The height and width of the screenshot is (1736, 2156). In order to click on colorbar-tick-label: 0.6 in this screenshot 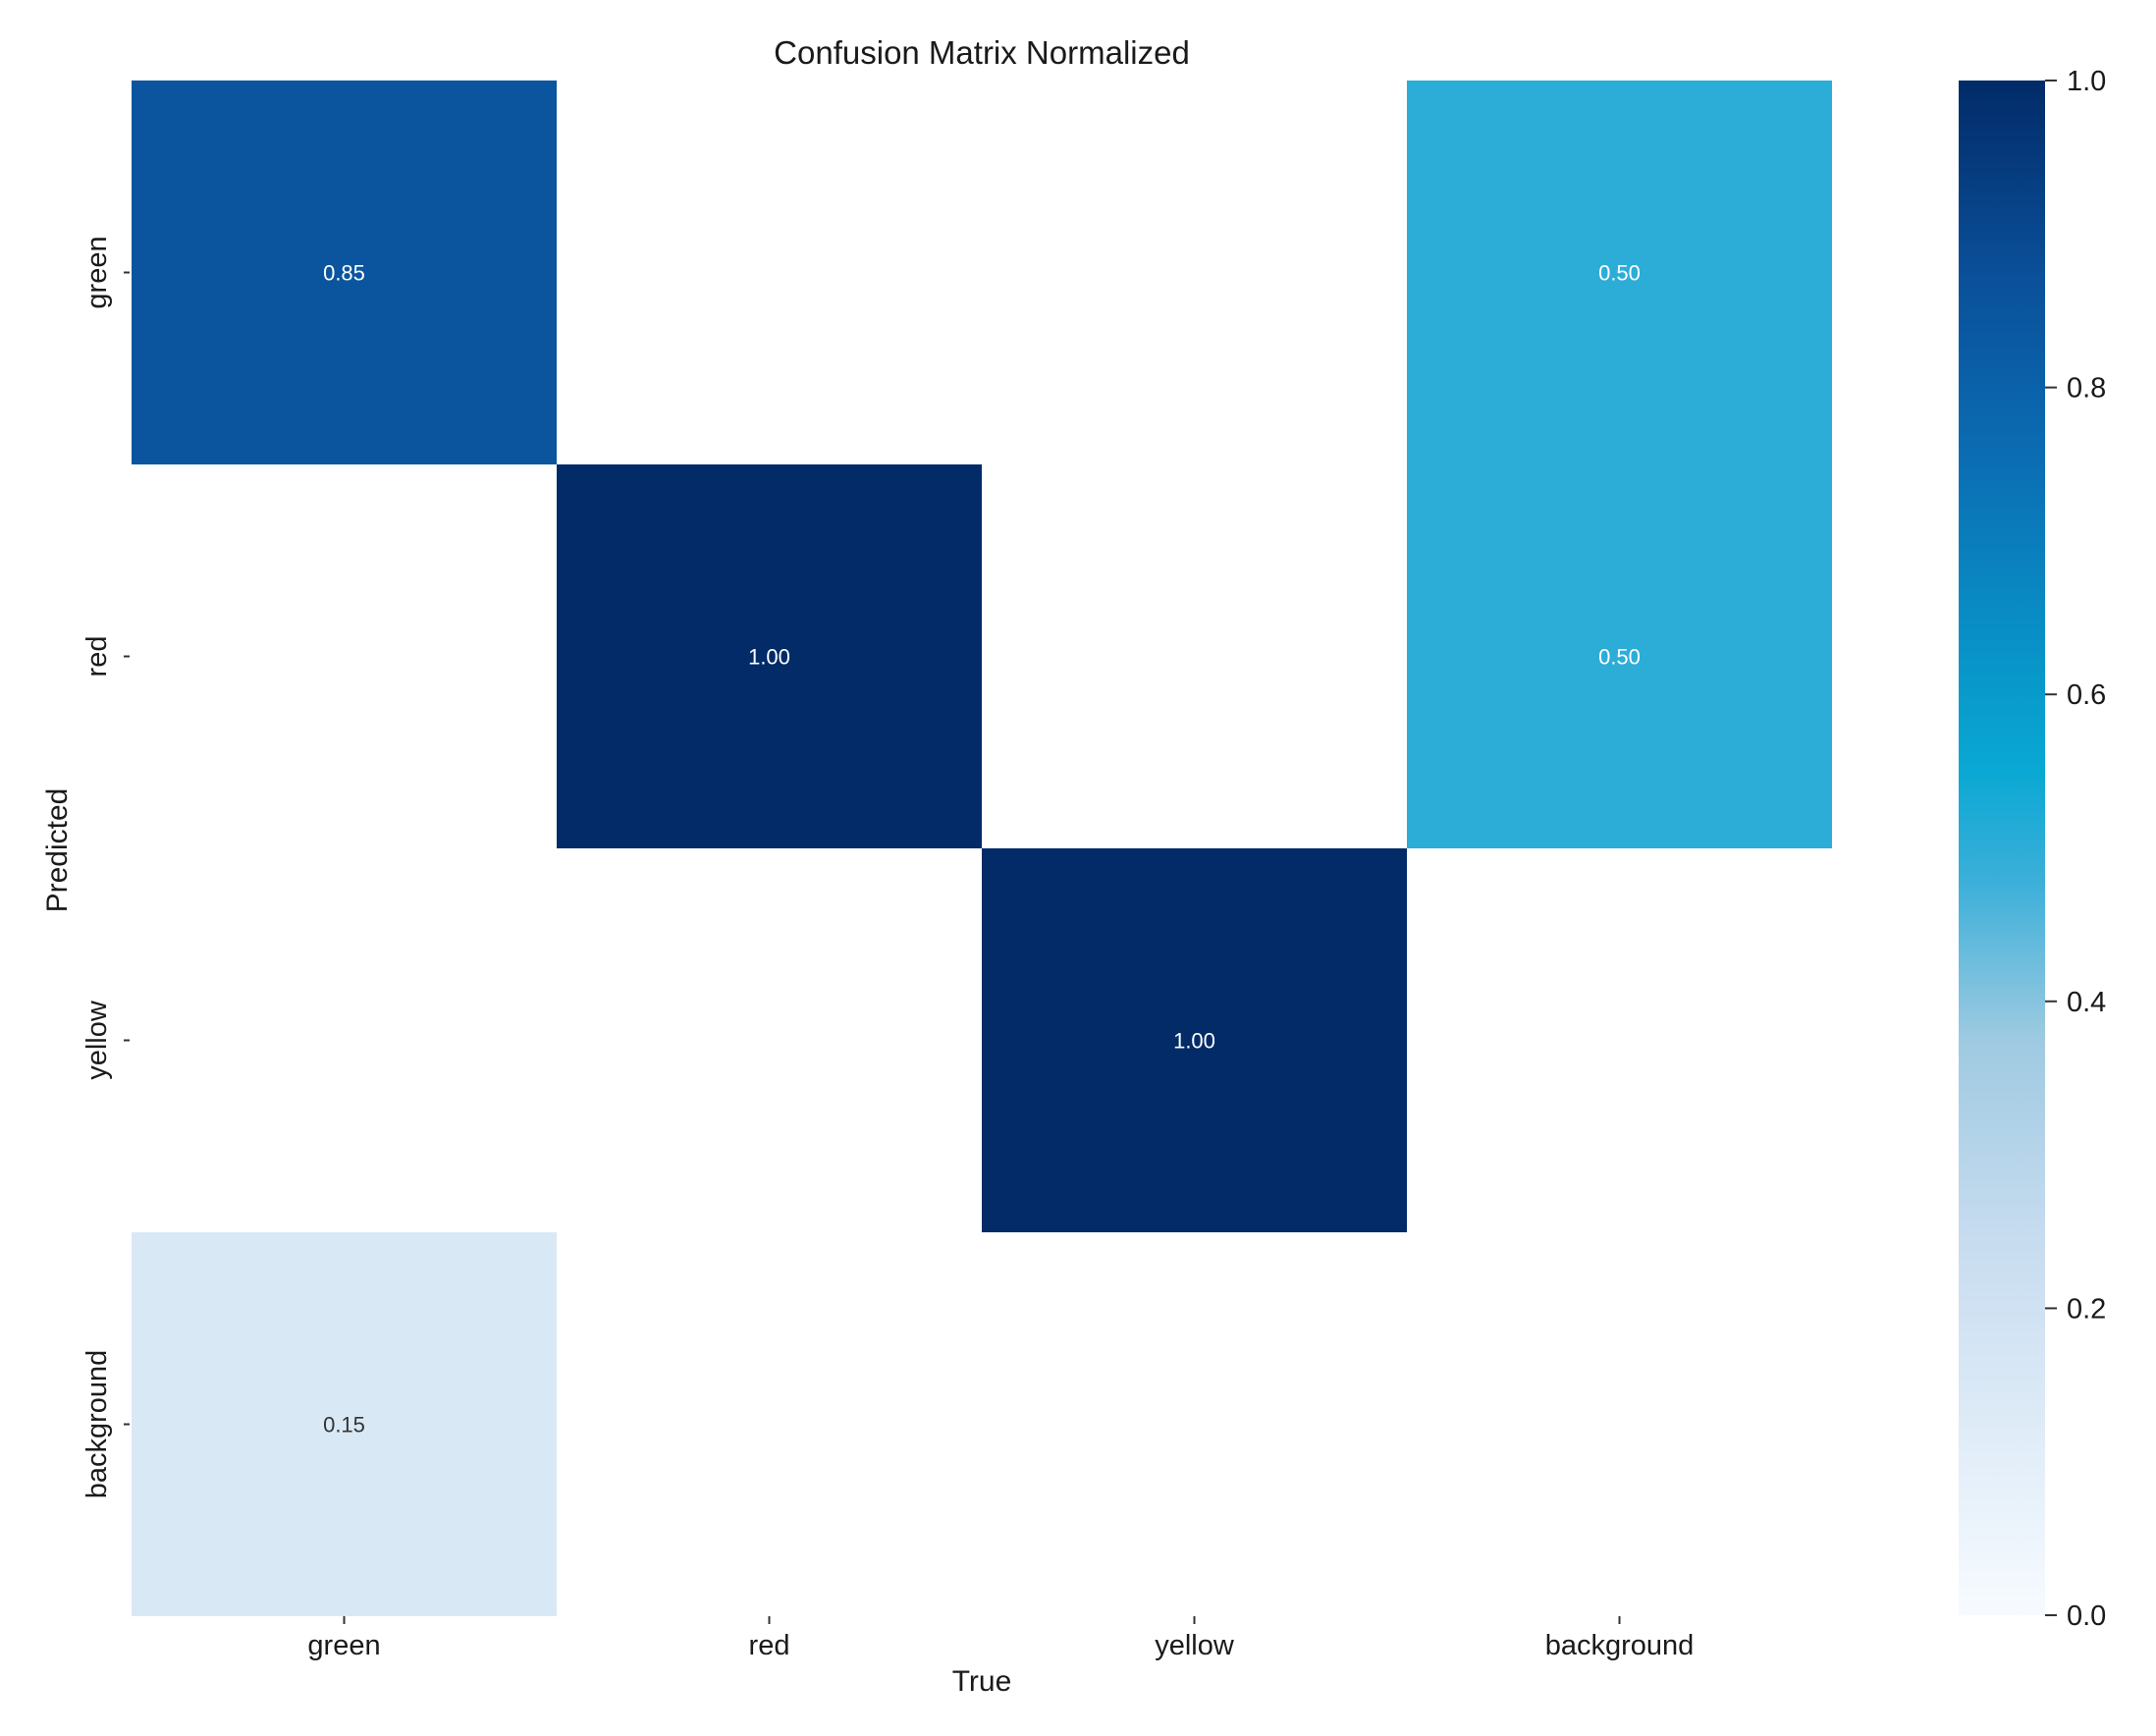, I will do `click(2087, 695)`.